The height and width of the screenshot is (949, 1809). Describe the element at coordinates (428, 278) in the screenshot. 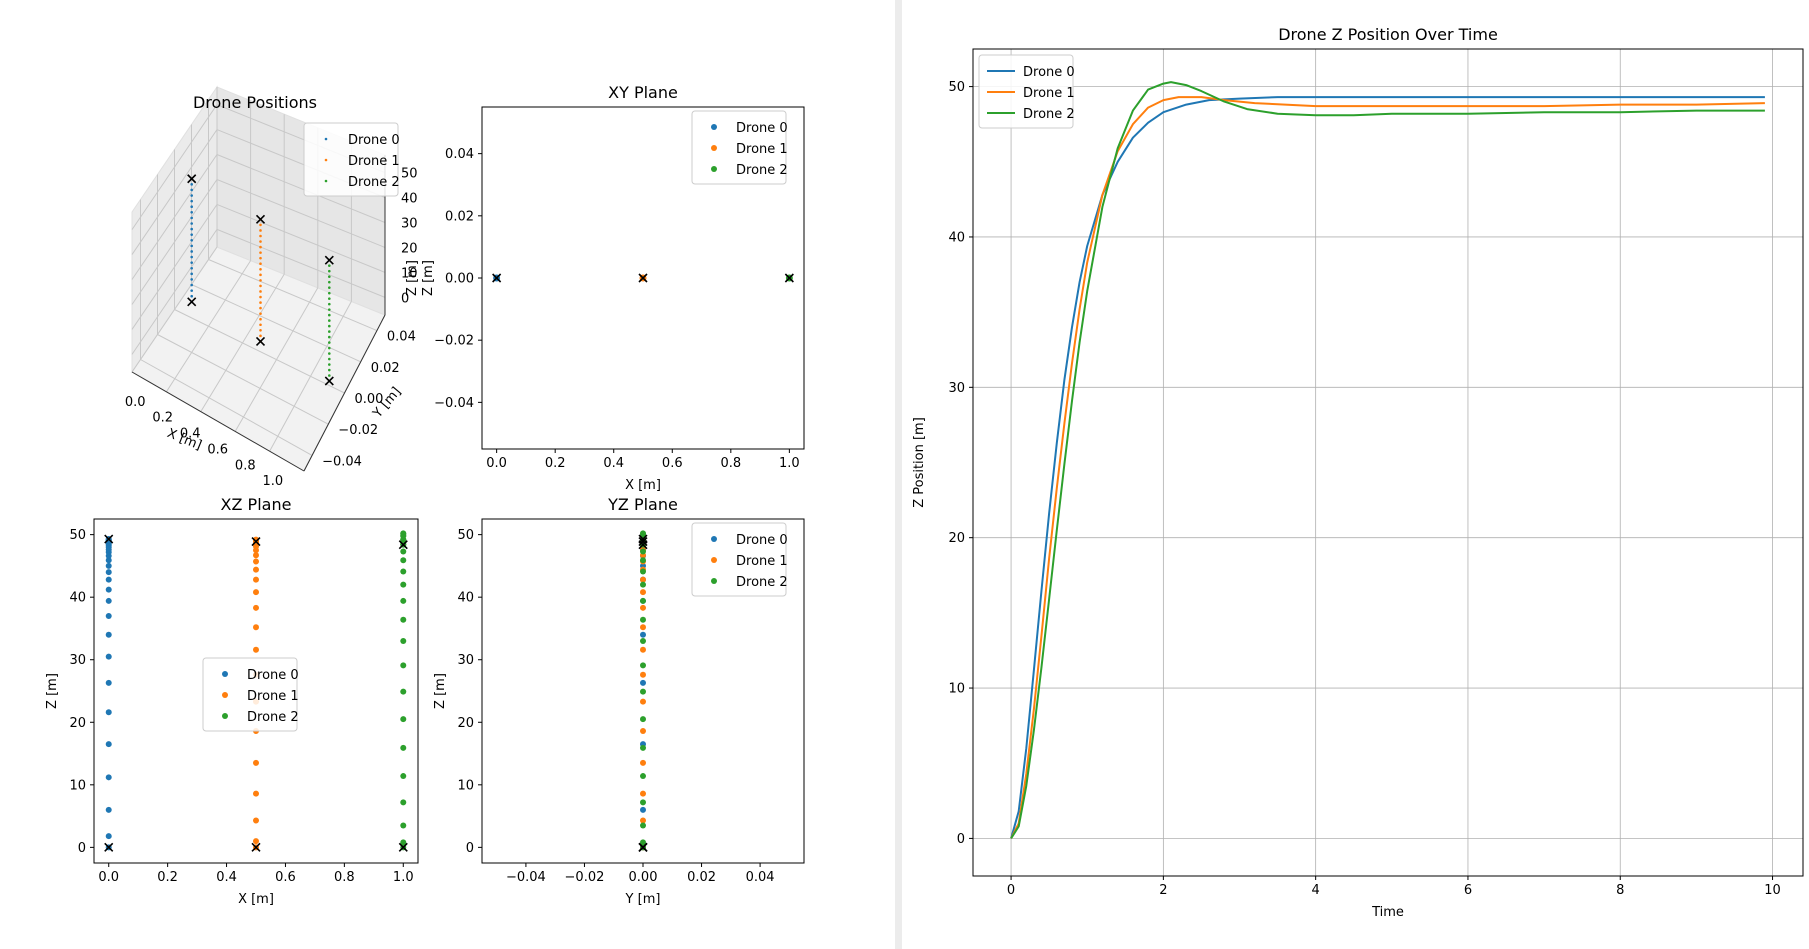

I see `xy-ylabel: Z [m]` at that location.